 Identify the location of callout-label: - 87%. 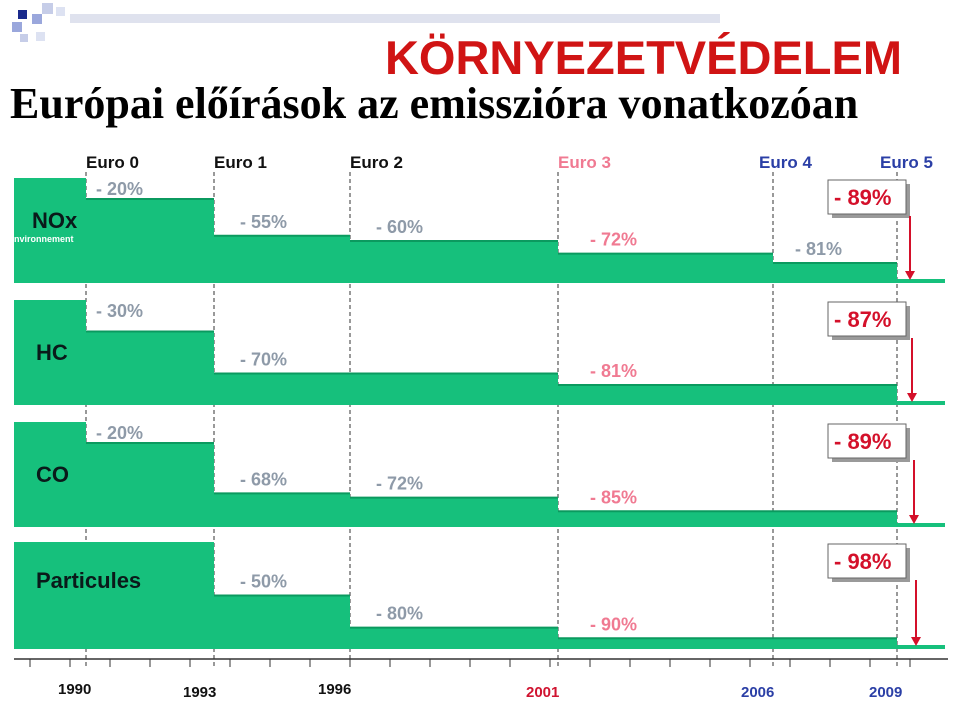
(862, 319).